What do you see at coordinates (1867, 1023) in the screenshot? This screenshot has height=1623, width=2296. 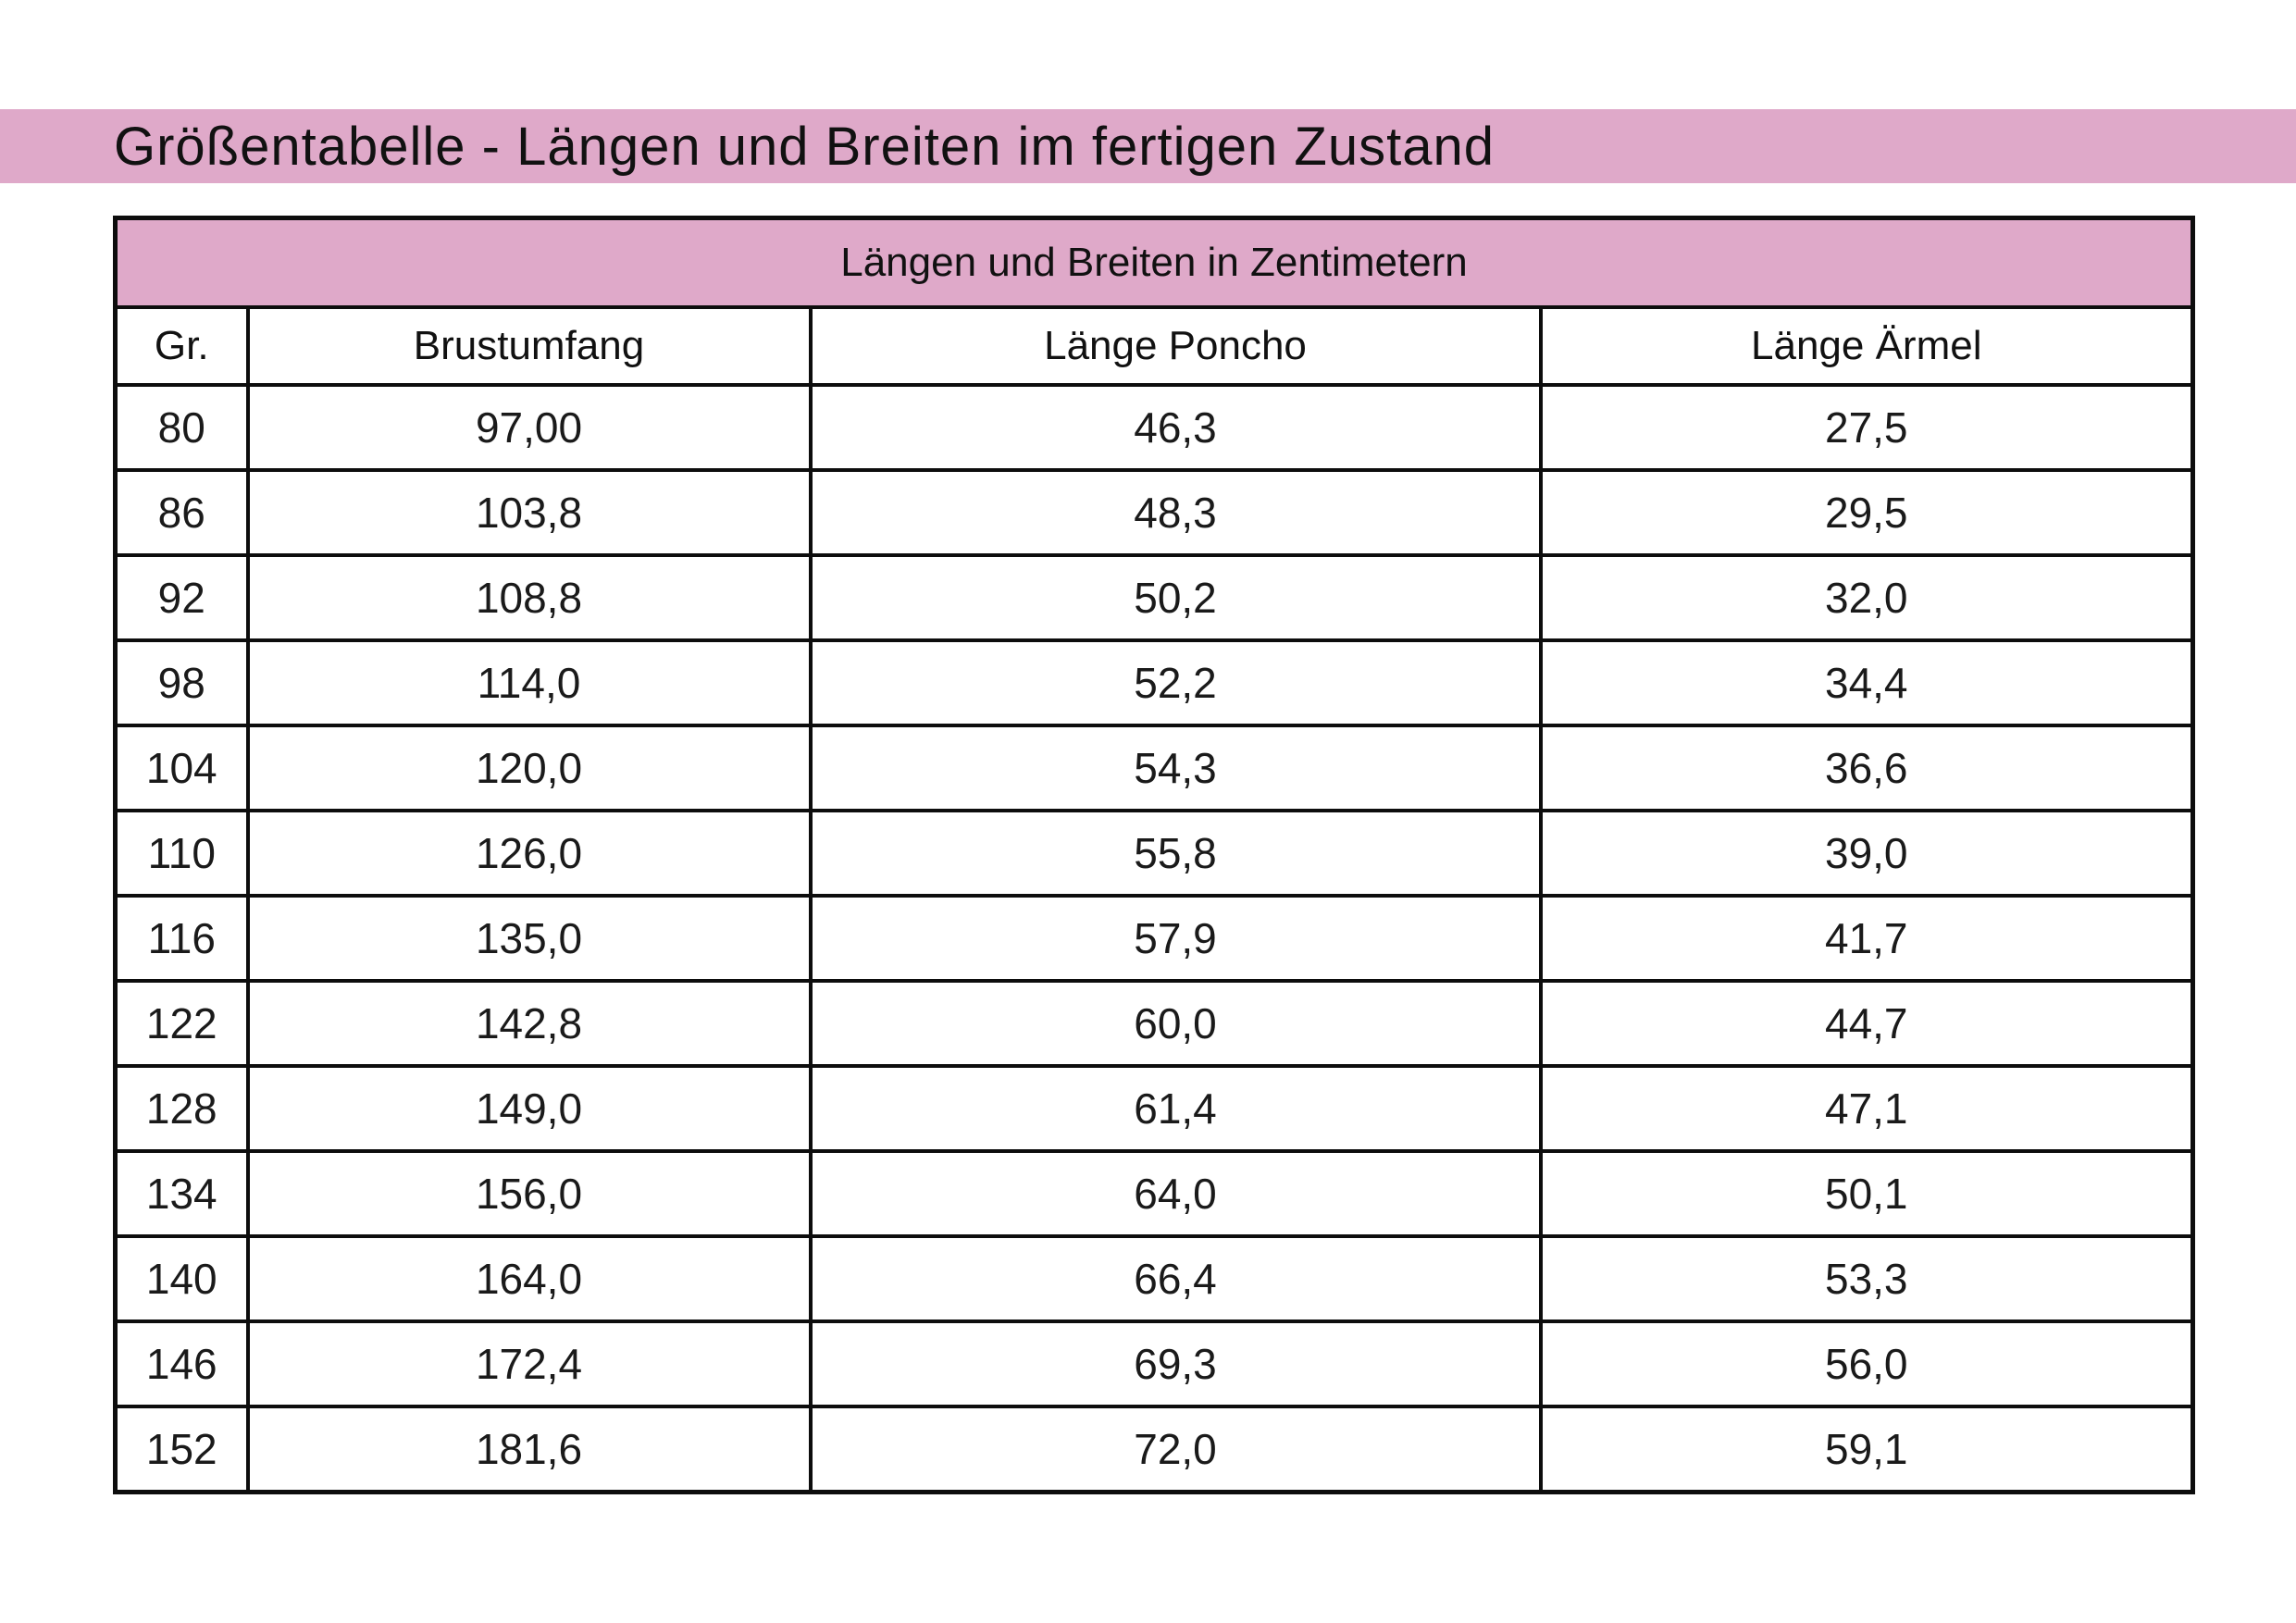 I see `sleeve-length-cell: 44,7` at bounding box center [1867, 1023].